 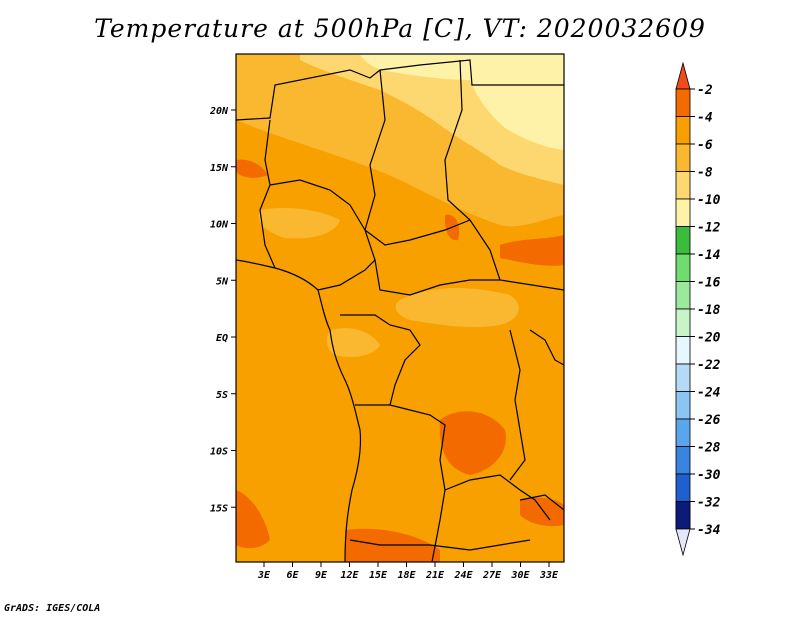 I want to click on colorbar-top-arrow, so click(x=683, y=75).